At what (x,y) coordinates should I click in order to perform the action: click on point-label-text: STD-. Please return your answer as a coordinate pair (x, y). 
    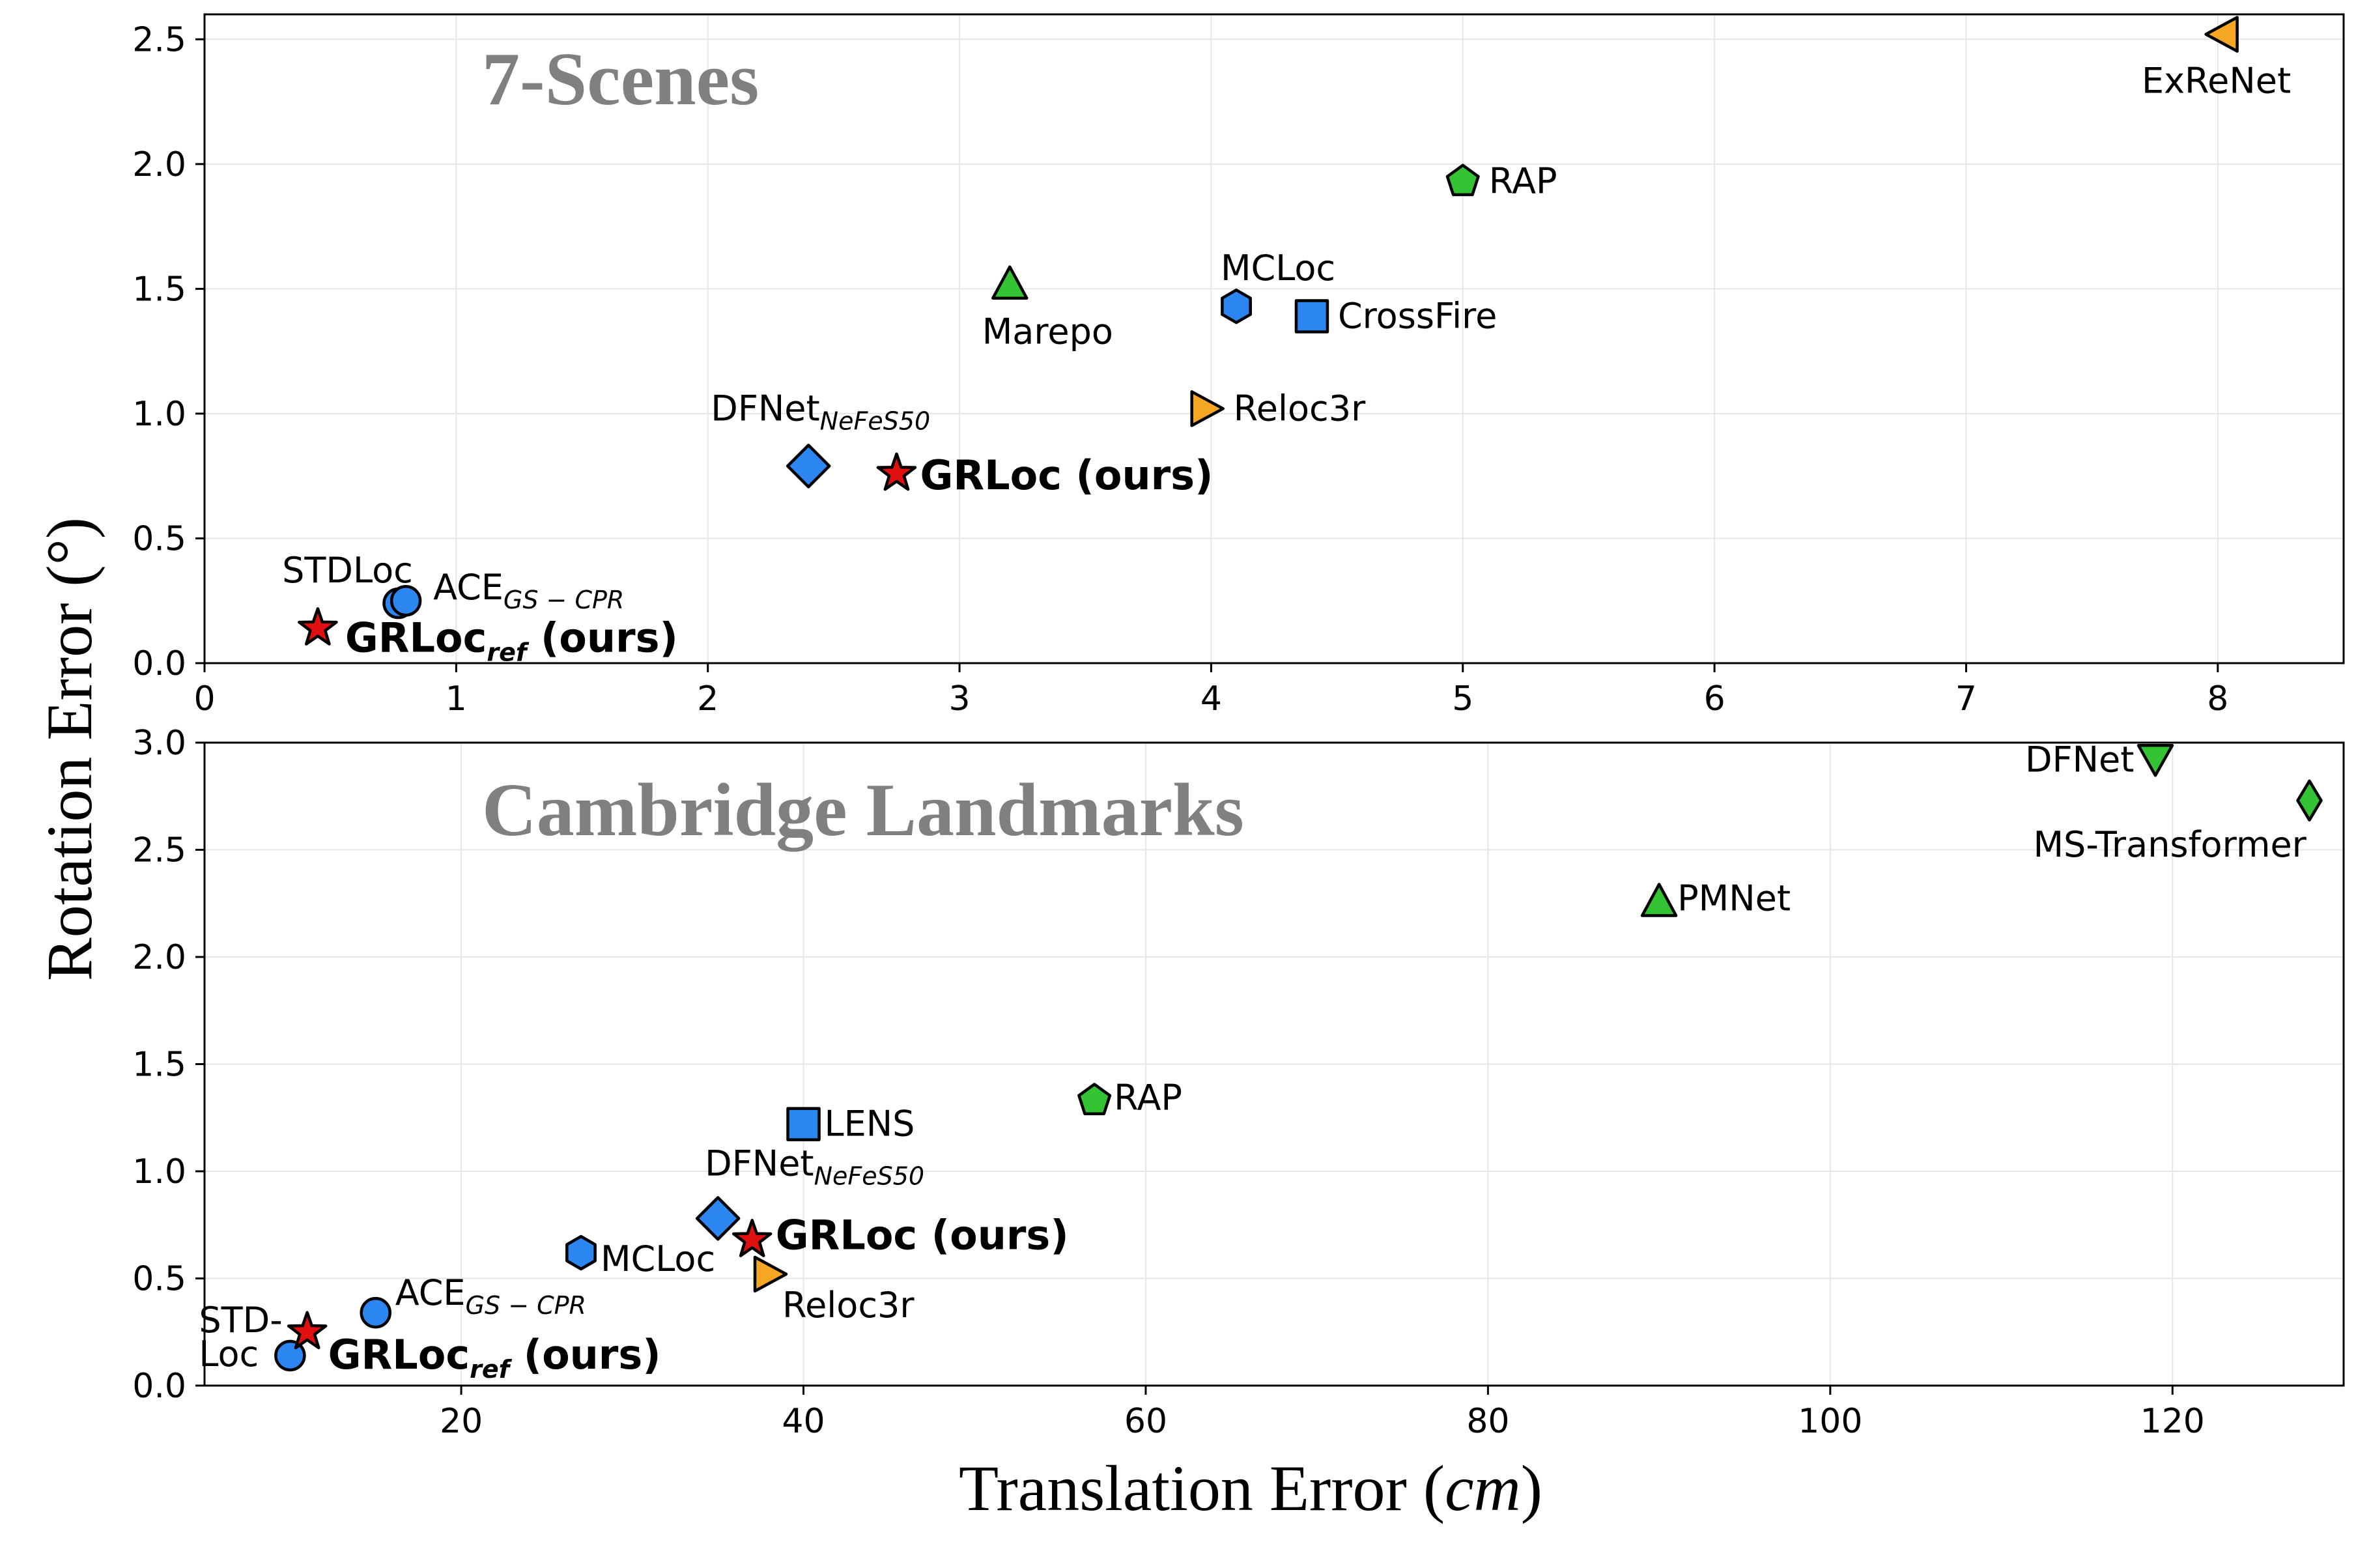
    Looking at the image, I should click on (240, 1320).